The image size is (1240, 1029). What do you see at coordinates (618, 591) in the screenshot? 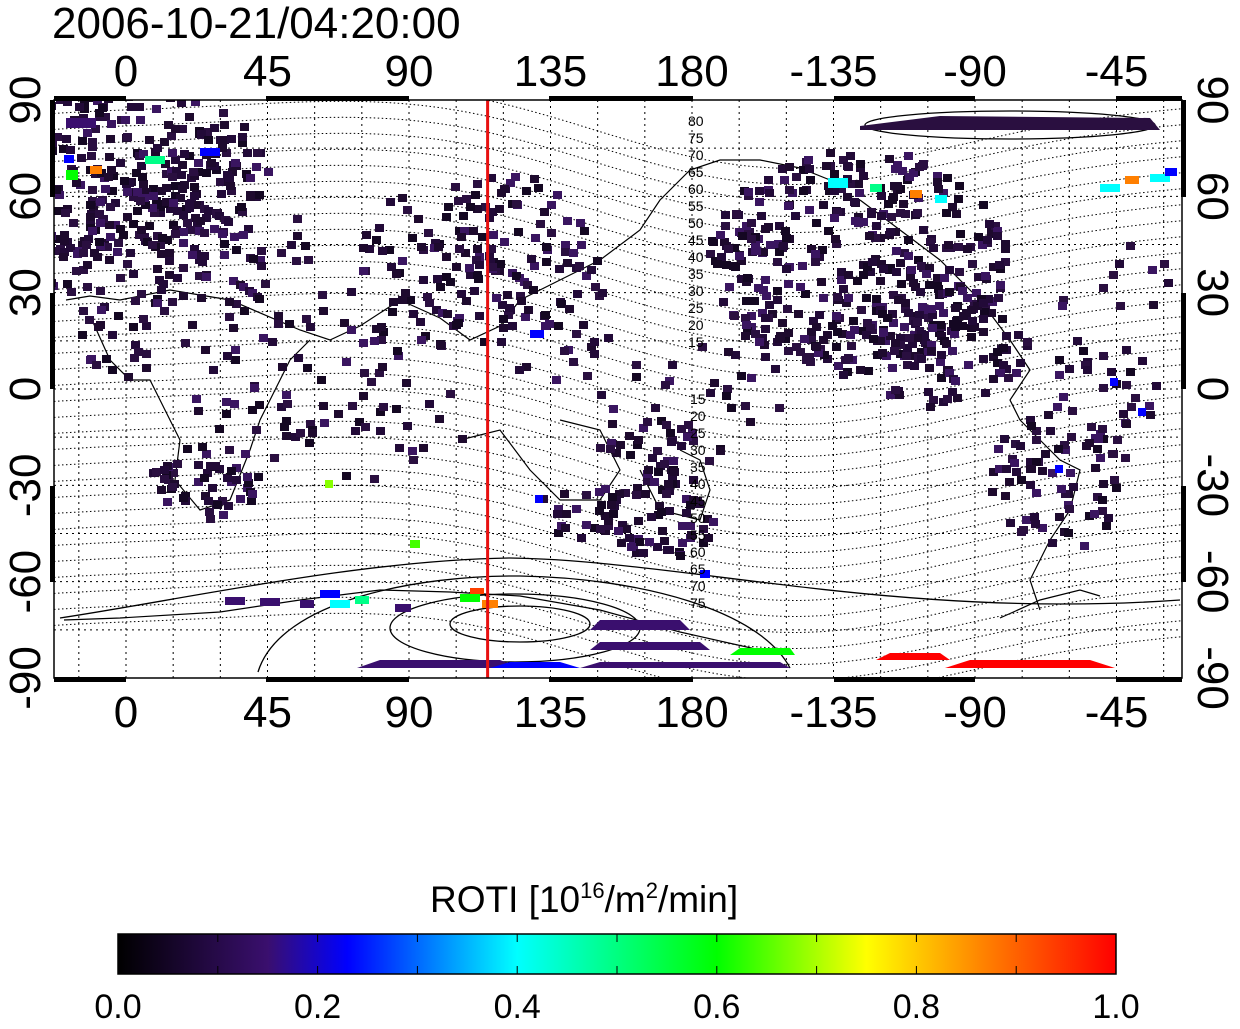
I see `contour-line` at bounding box center [618, 591].